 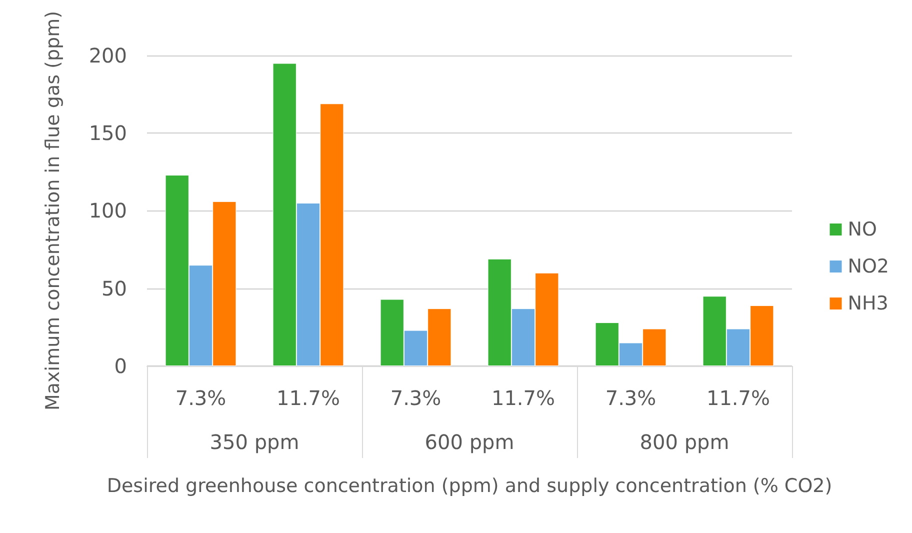 What do you see at coordinates (869, 267) in the screenshot?
I see `legend-label: NO2` at bounding box center [869, 267].